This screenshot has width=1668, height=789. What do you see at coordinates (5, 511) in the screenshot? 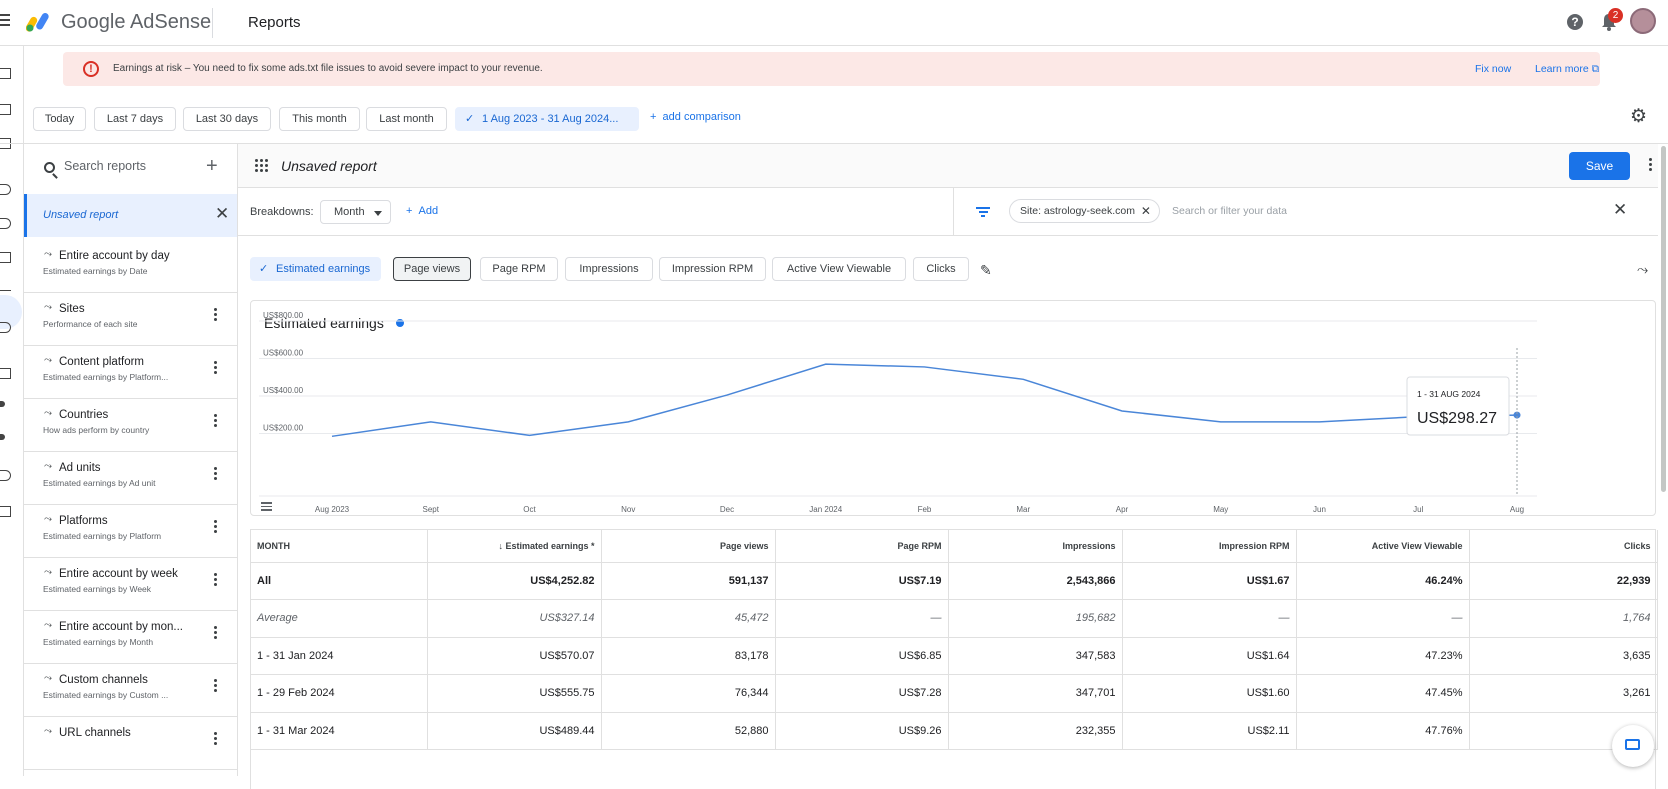
I see `feedback-icon` at bounding box center [5, 511].